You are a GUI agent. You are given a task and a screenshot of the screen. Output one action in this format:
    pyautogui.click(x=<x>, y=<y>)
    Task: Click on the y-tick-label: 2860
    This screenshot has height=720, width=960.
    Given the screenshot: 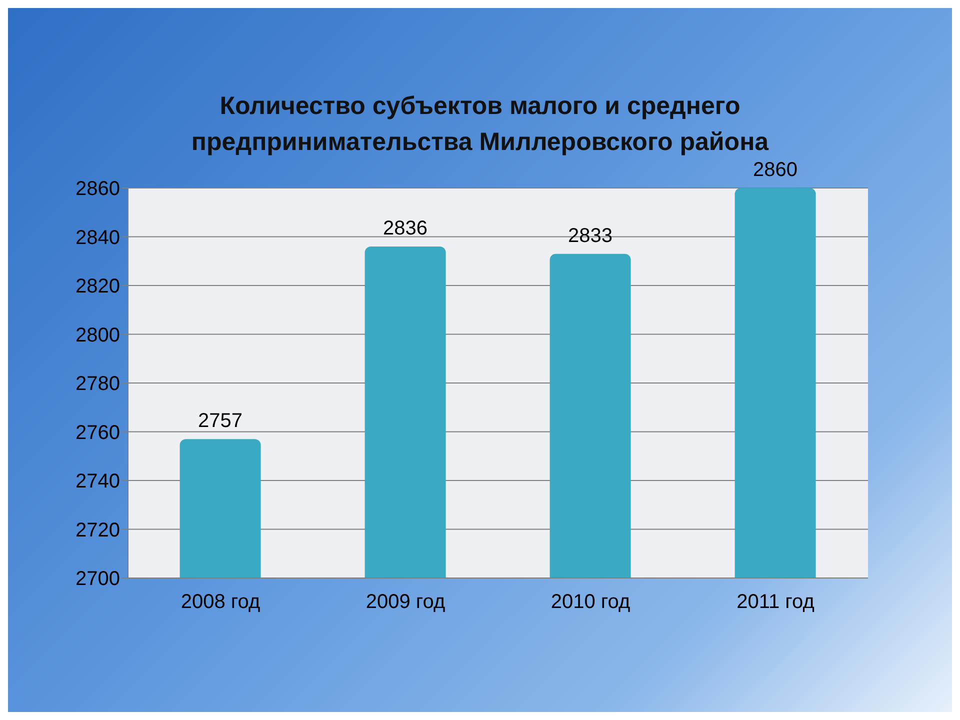 What is the action you would take?
    pyautogui.click(x=98, y=189)
    